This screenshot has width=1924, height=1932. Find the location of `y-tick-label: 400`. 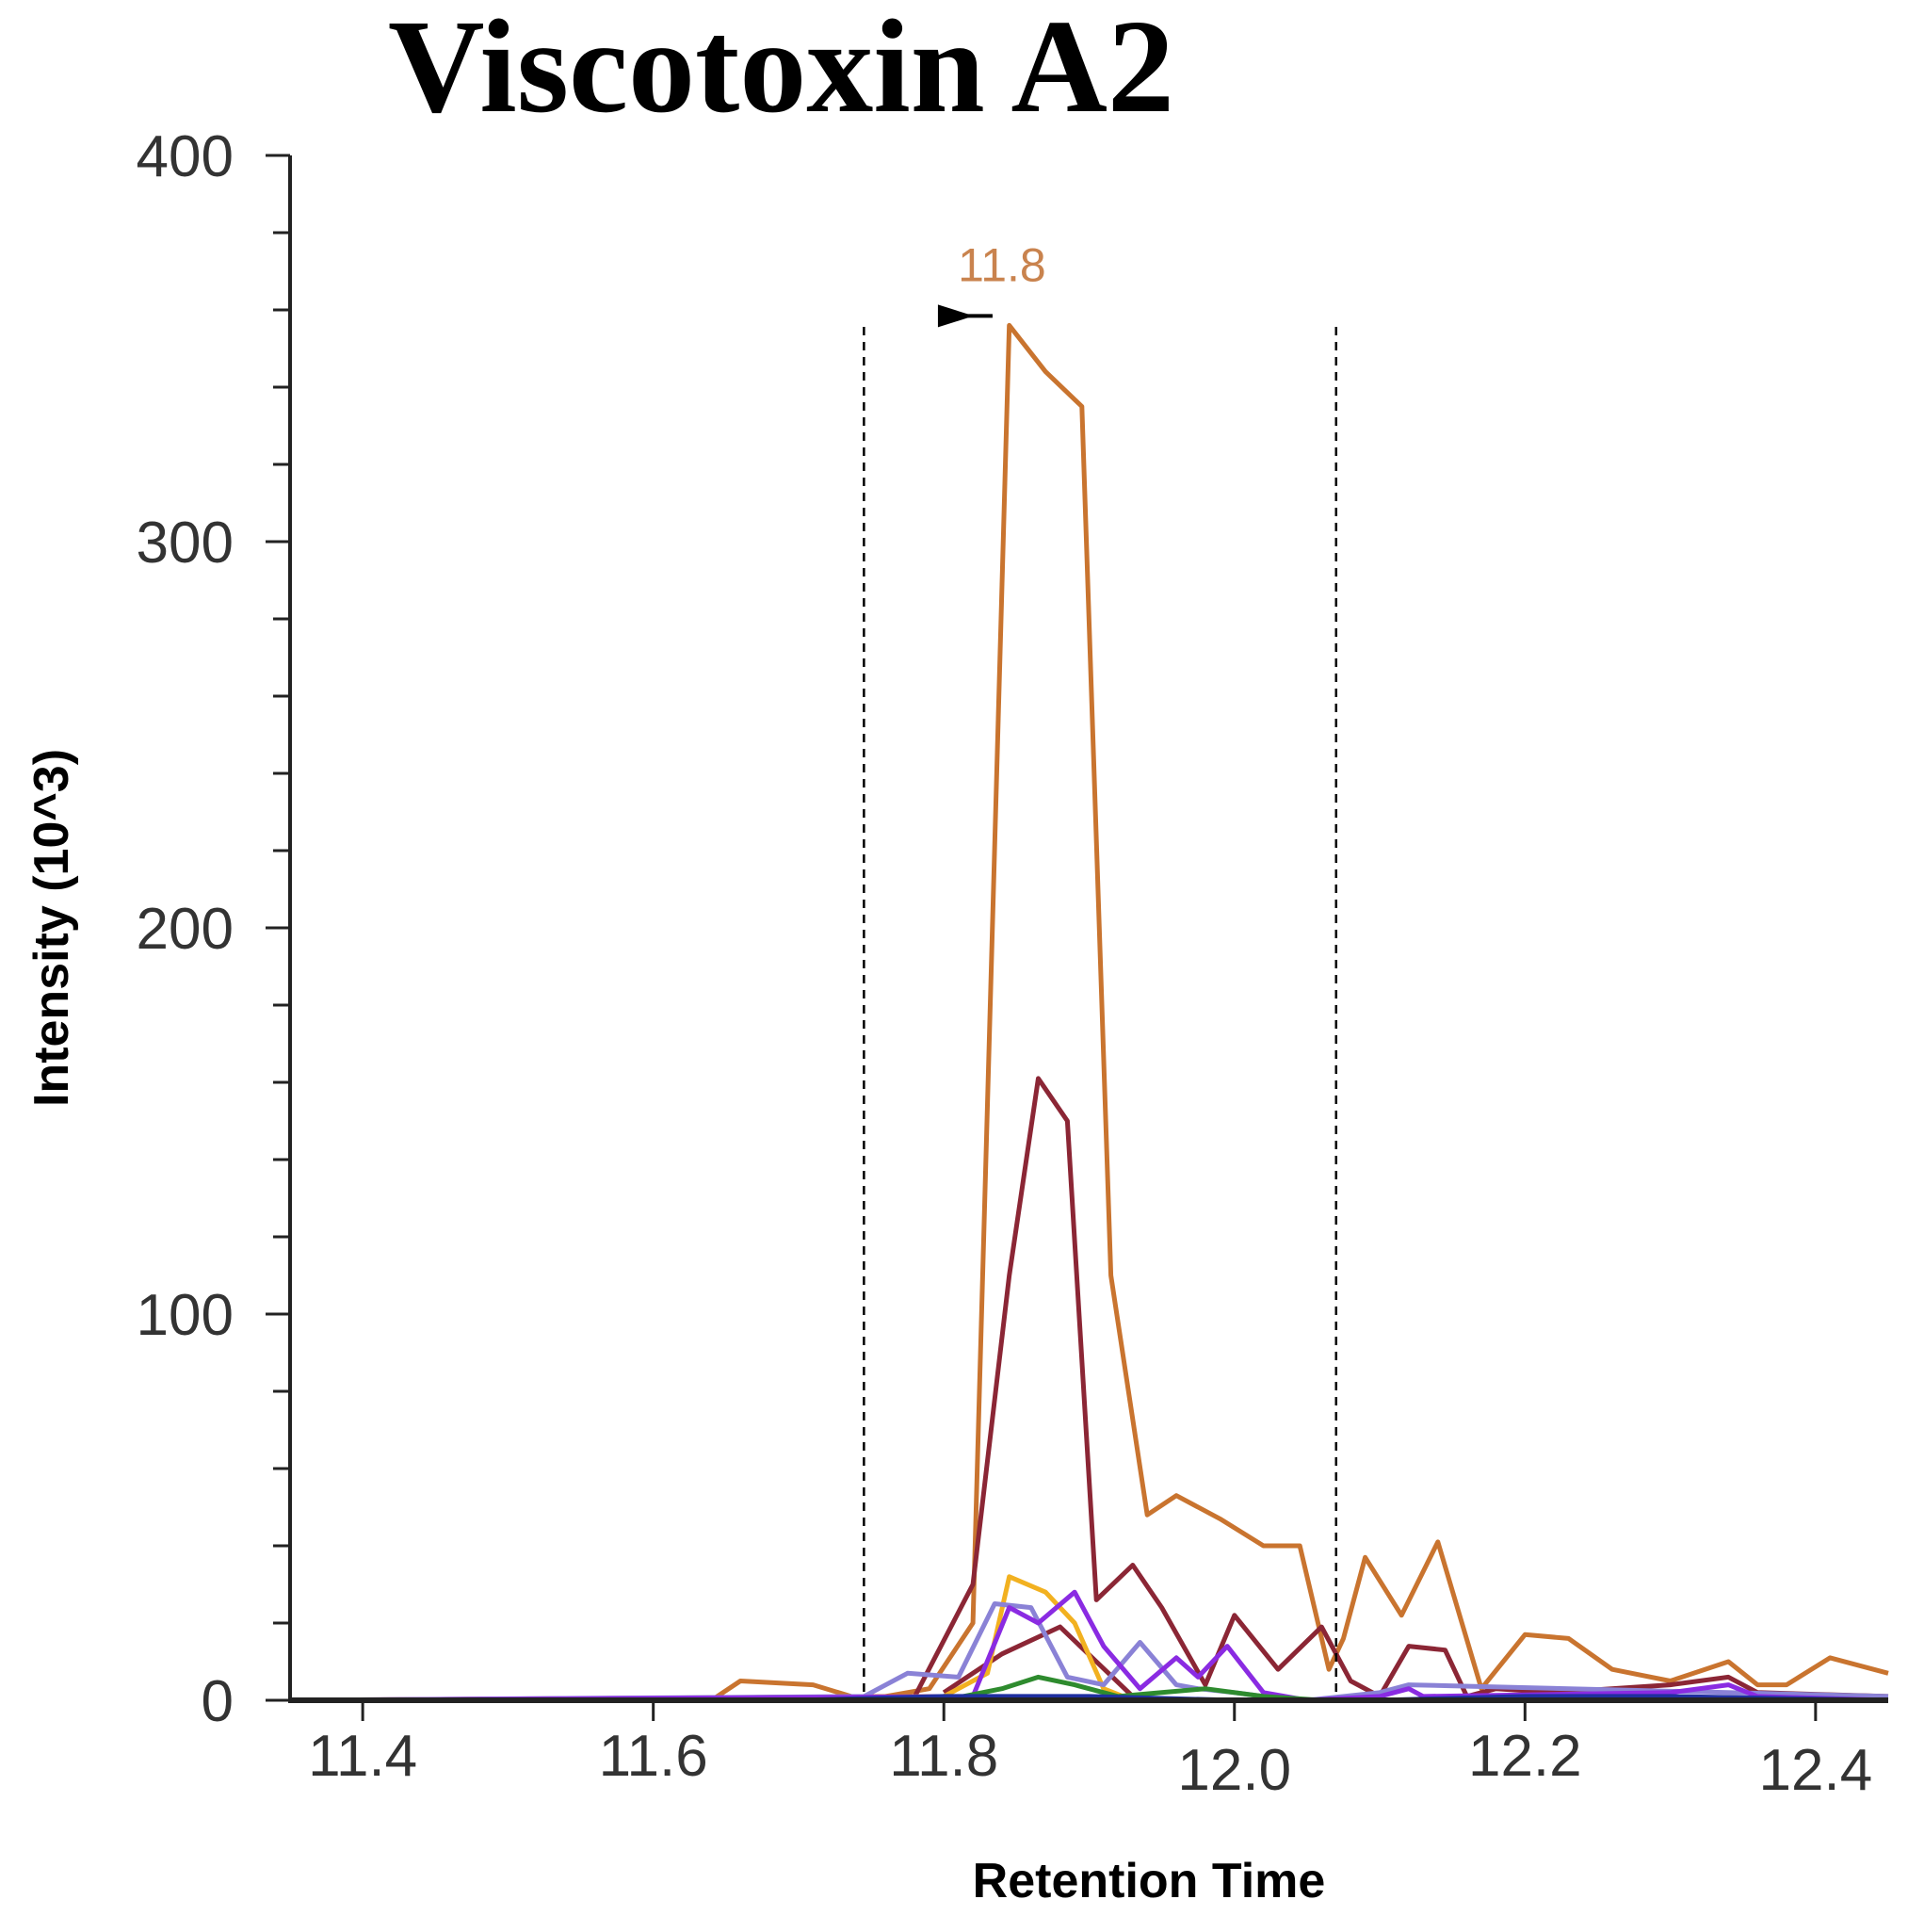

y-tick-label: 400 is located at coordinates (185, 156).